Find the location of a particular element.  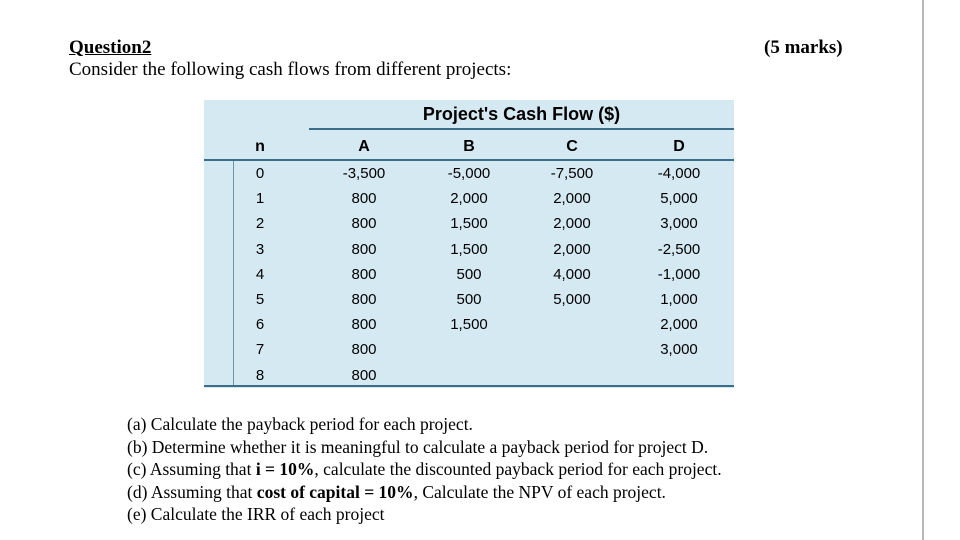

cell-d-row-5: 1,000 is located at coordinates (679, 299).